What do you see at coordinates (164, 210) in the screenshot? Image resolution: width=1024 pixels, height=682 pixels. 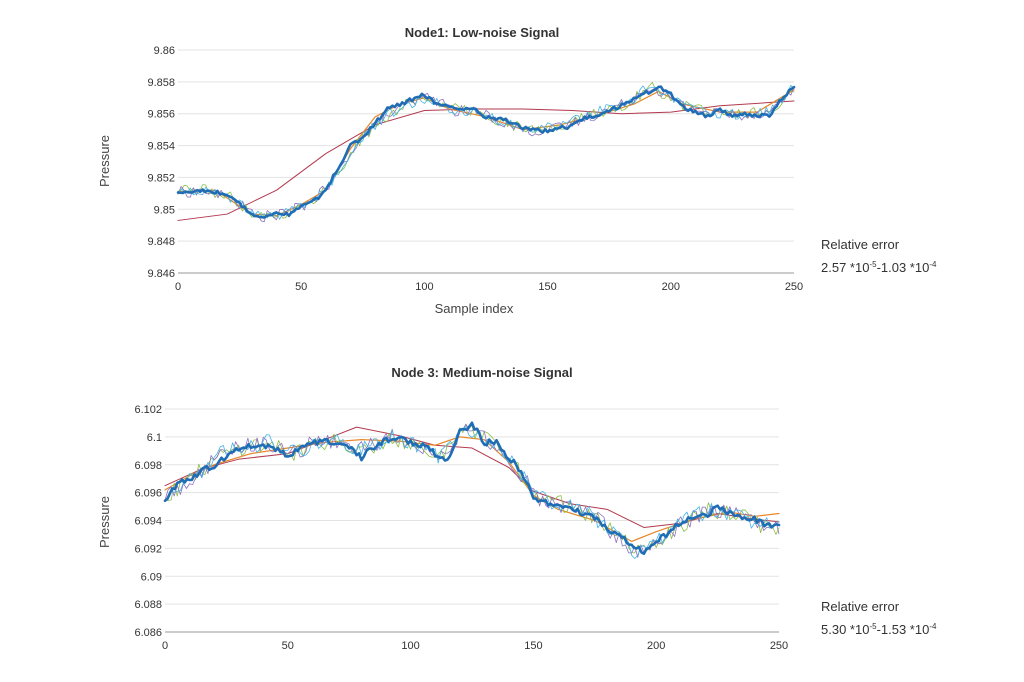 I see `y-tick-label: 9.85` at bounding box center [164, 210].